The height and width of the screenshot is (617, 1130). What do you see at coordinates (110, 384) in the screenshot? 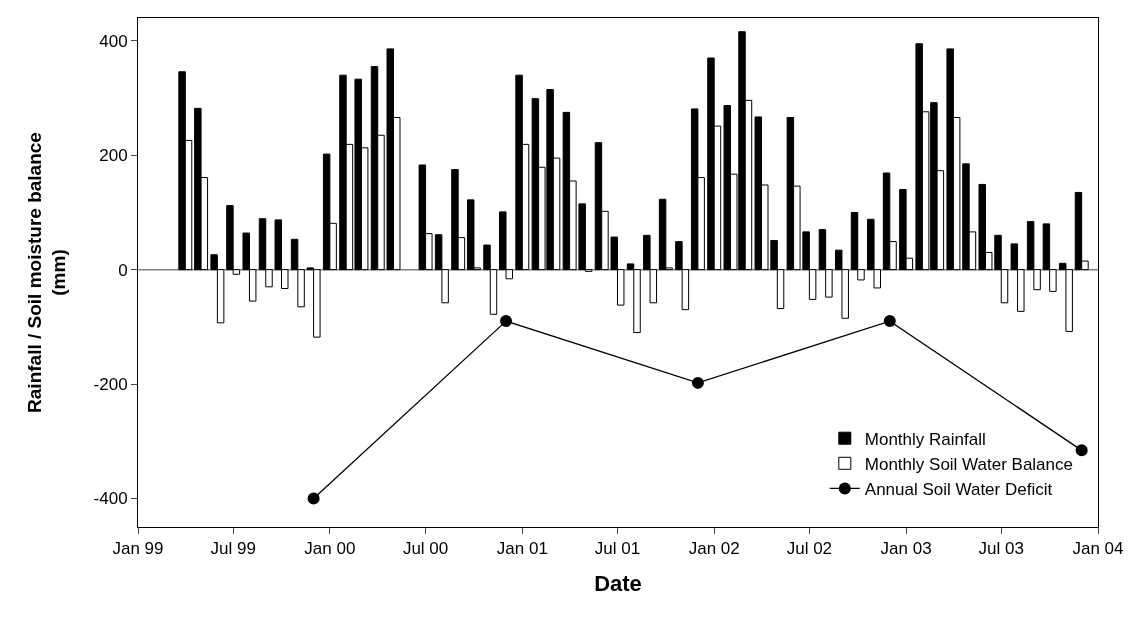
I see `y-tick-label: -200` at bounding box center [110, 384].